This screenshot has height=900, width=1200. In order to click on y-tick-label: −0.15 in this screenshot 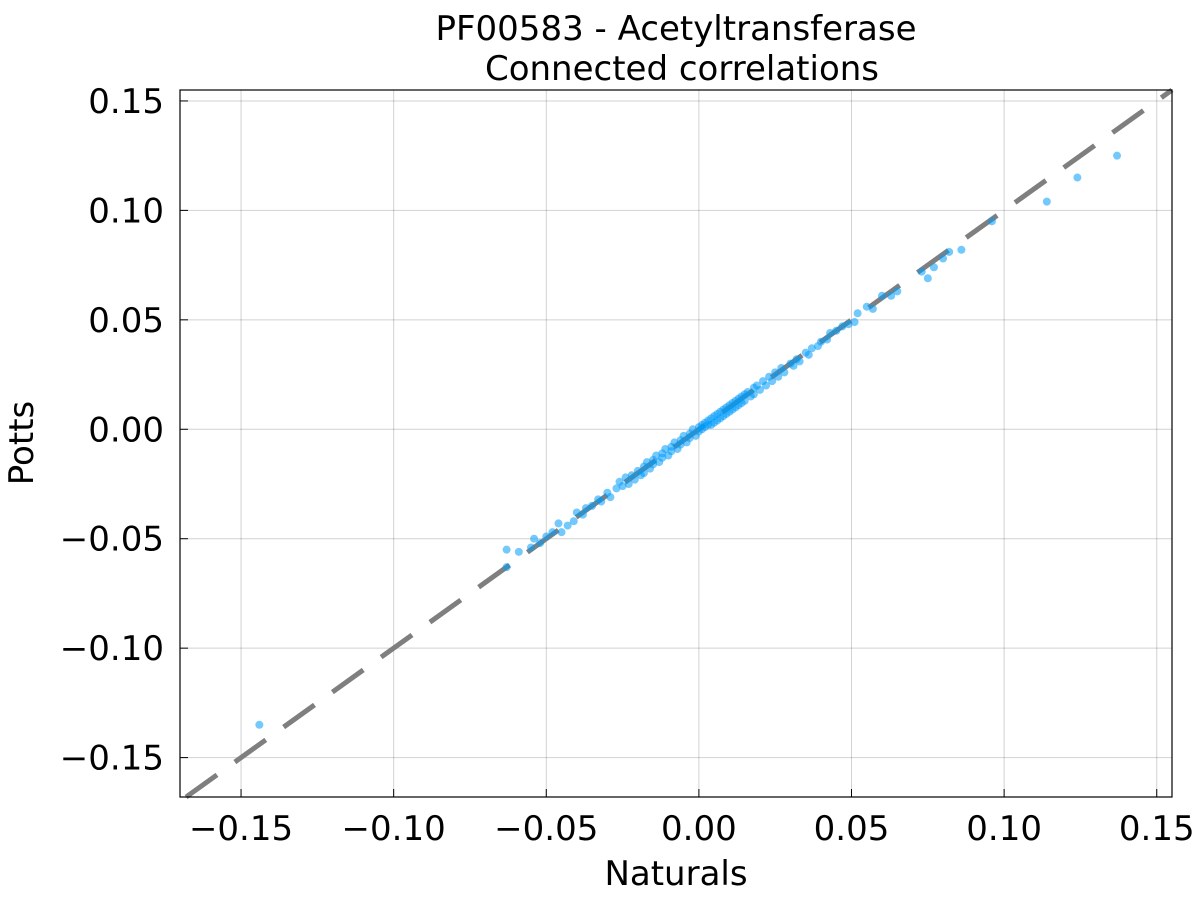, I will do `click(112, 759)`.